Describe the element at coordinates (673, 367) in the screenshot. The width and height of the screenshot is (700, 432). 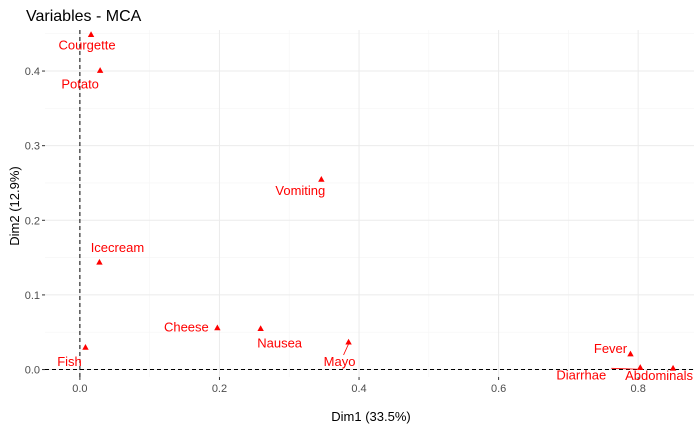
I see `point-abdominals` at that location.